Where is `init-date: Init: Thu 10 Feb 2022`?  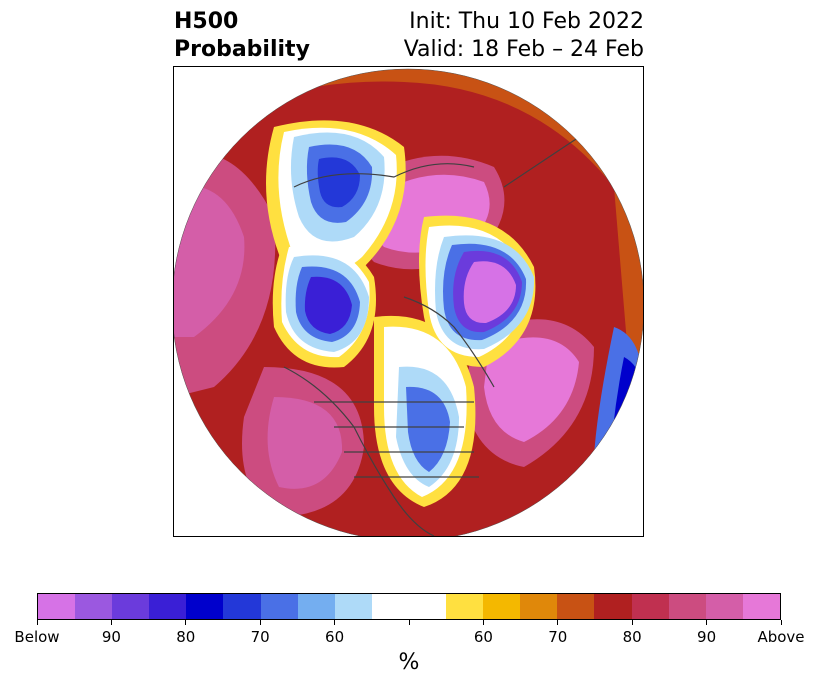 init-date: Init: Thu 10 Feb 2022 is located at coordinates (526, 21).